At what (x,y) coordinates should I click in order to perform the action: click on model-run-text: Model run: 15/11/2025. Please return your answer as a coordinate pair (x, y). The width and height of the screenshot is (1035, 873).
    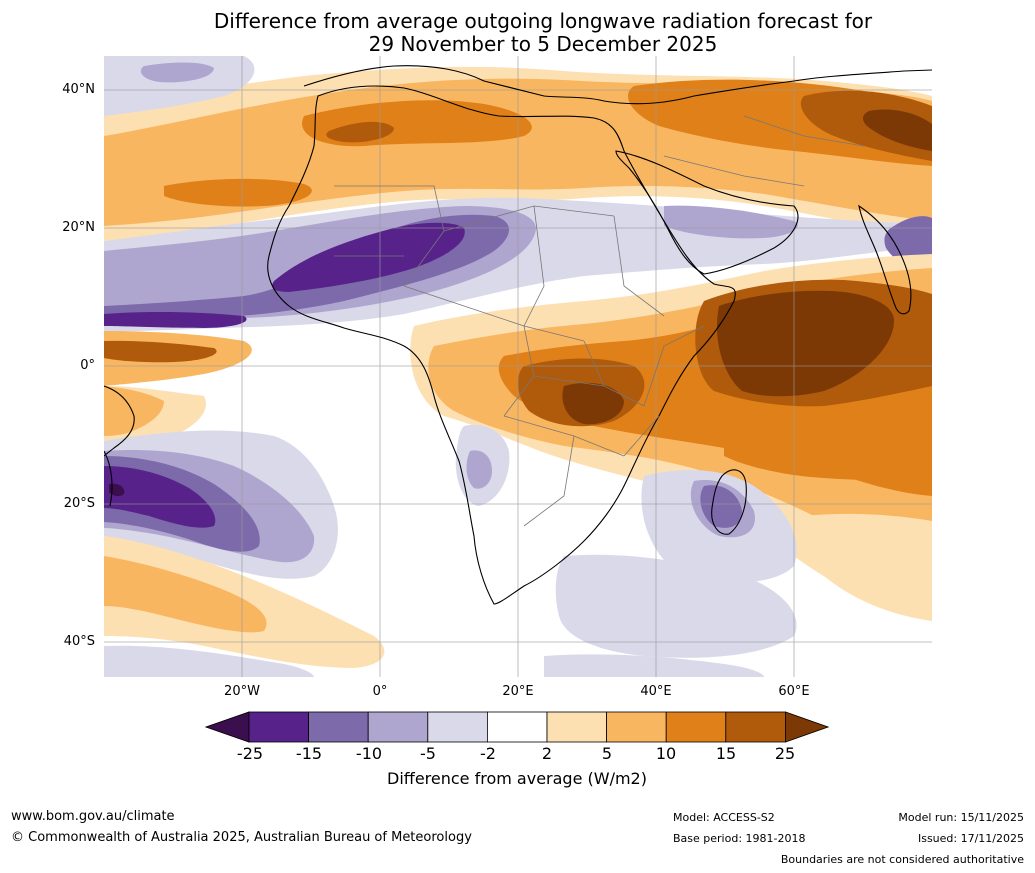
    Looking at the image, I should click on (961, 817).